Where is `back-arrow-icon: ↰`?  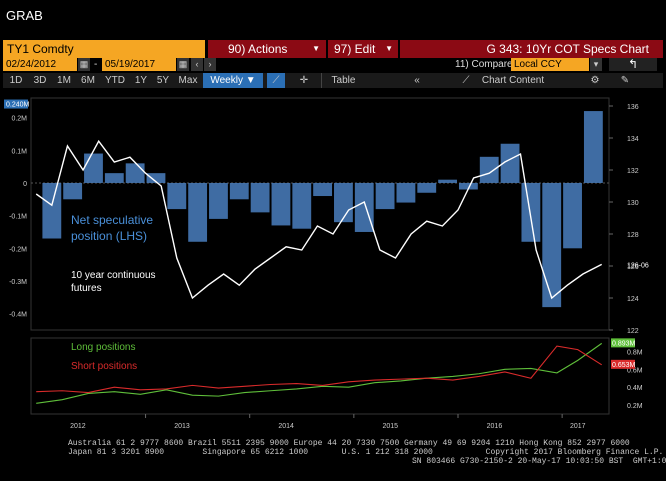 back-arrow-icon: ↰ is located at coordinates (633, 64).